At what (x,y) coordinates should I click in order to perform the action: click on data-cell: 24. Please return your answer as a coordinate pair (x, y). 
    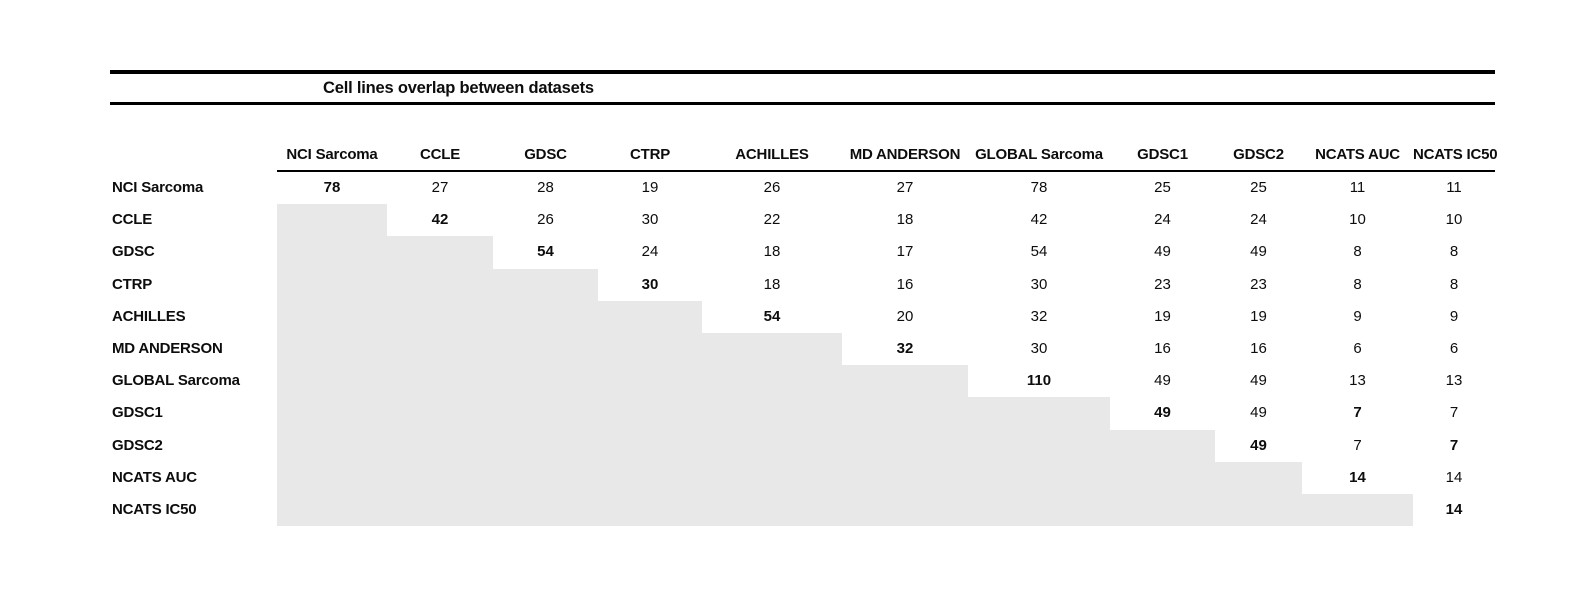
    Looking at the image, I should click on (1258, 220).